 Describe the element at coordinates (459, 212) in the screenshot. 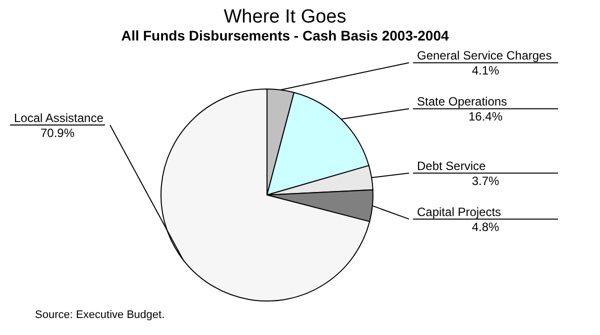

I see `slice-label: Capital Projects` at that location.